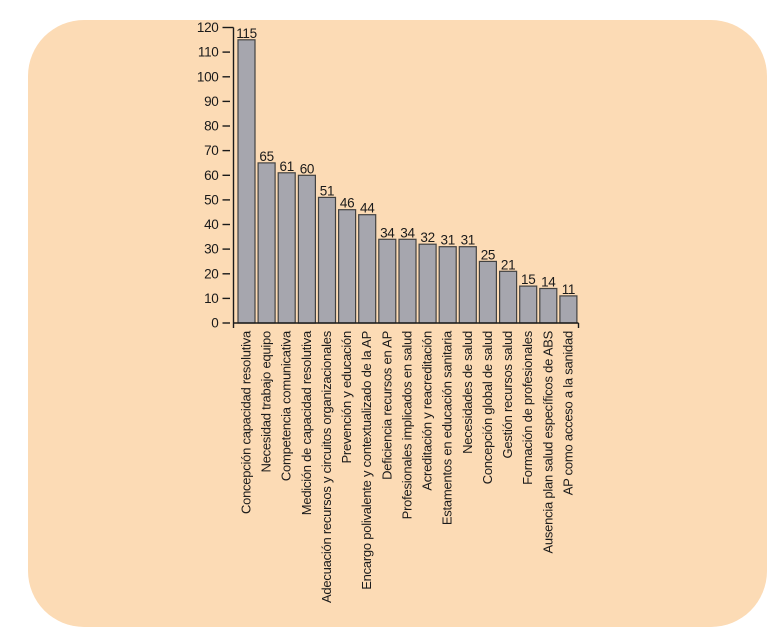  Describe the element at coordinates (487, 407) in the screenshot. I see `category-label: Concepción global de salud` at that location.